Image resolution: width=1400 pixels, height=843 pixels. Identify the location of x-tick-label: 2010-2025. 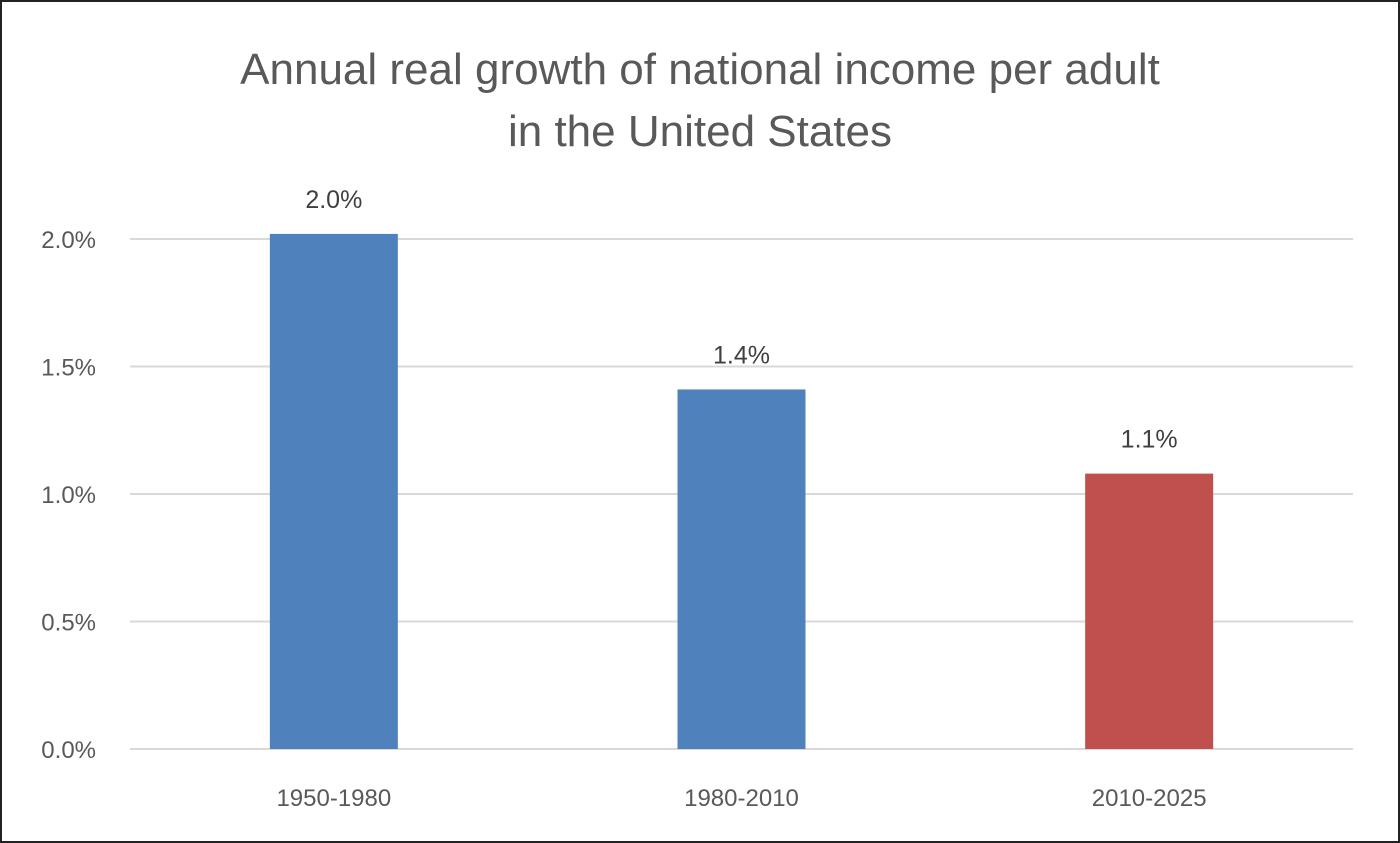
(1149, 798).